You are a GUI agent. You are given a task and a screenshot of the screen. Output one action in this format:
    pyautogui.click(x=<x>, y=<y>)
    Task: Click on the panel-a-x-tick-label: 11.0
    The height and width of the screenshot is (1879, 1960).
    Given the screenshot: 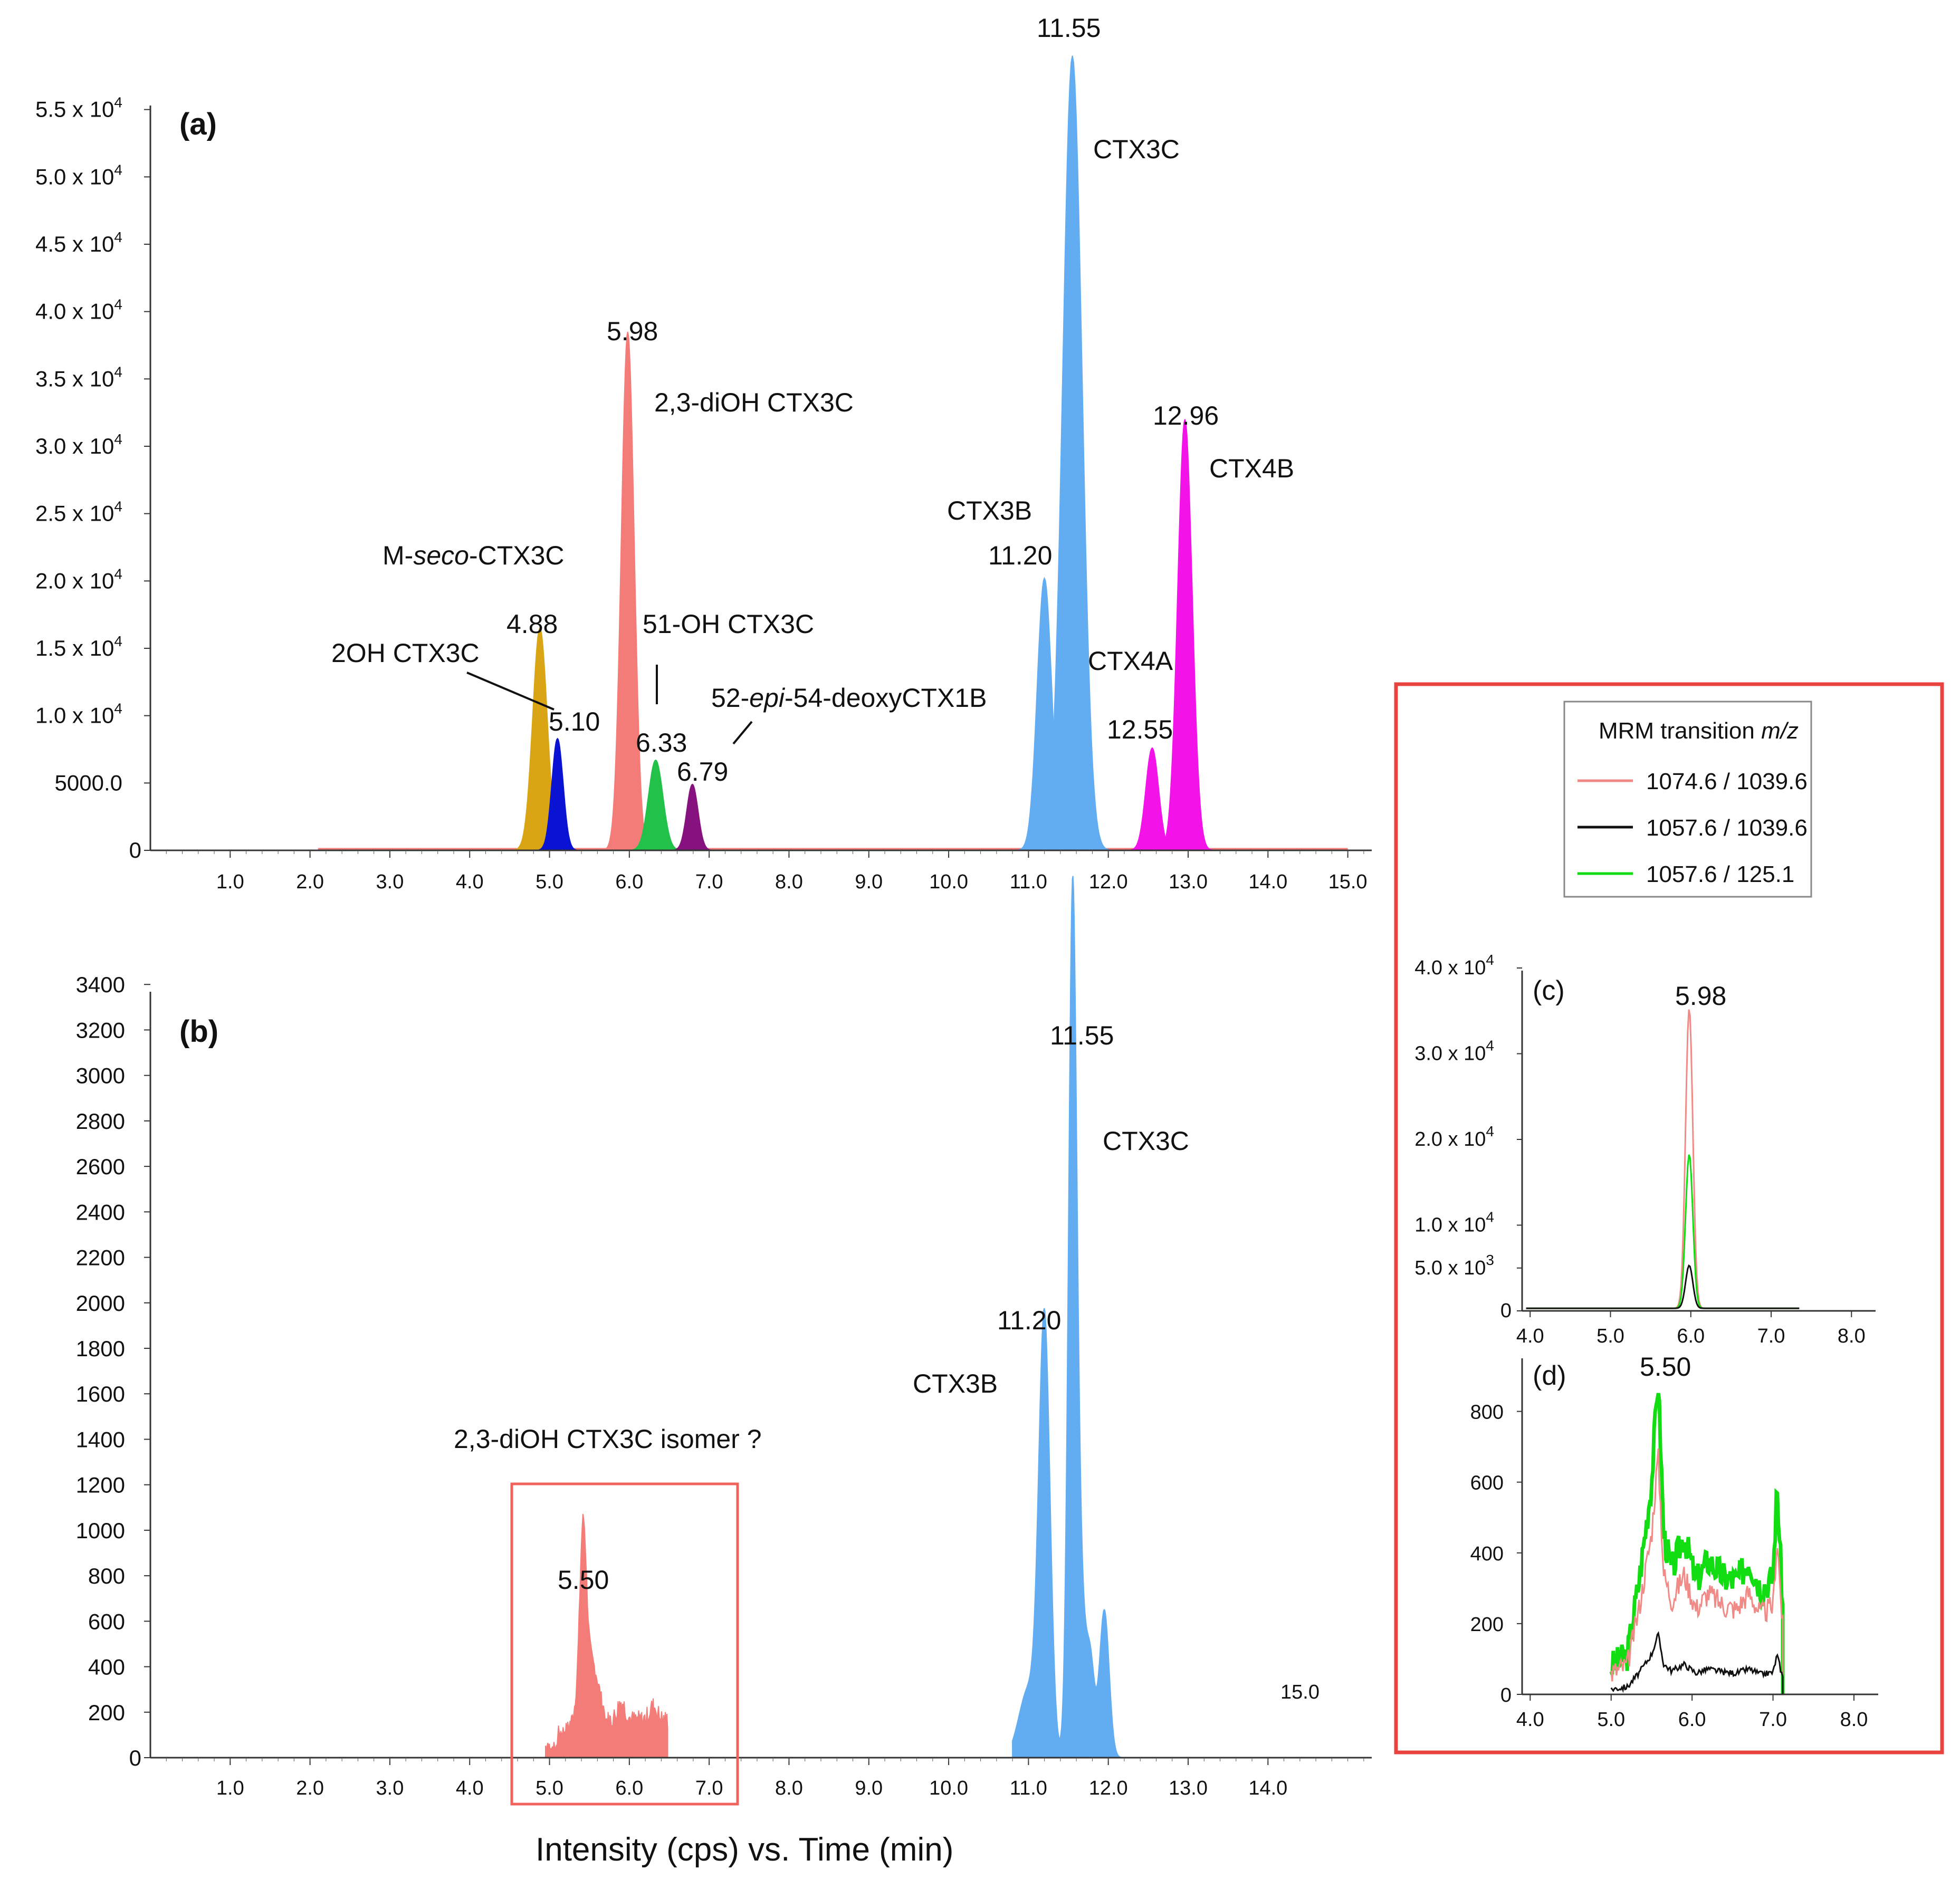 What is the action you would take?
    pyautogui.click(x=1028, y=882)
    